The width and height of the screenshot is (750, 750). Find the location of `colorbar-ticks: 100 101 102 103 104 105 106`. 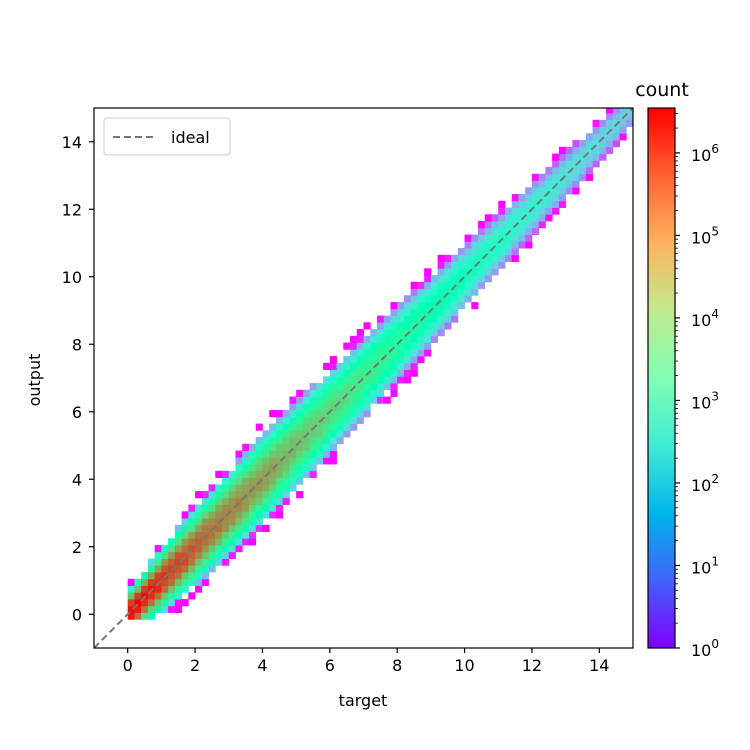

colorbar-ticks: 100 101 102 103 104 105 106 is located at coordinates (697, 386).